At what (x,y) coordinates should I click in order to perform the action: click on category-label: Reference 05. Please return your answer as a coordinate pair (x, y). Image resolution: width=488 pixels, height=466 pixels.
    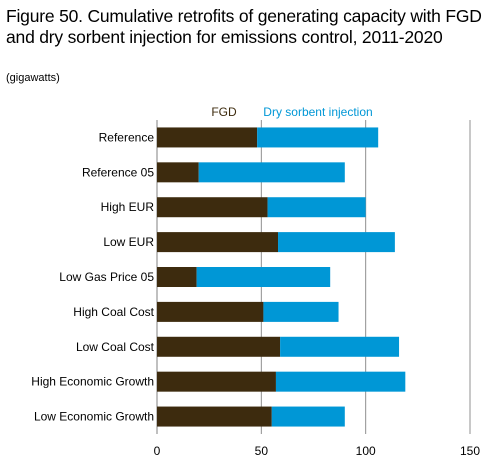
    Looking at the image, I should click on (118, 172).